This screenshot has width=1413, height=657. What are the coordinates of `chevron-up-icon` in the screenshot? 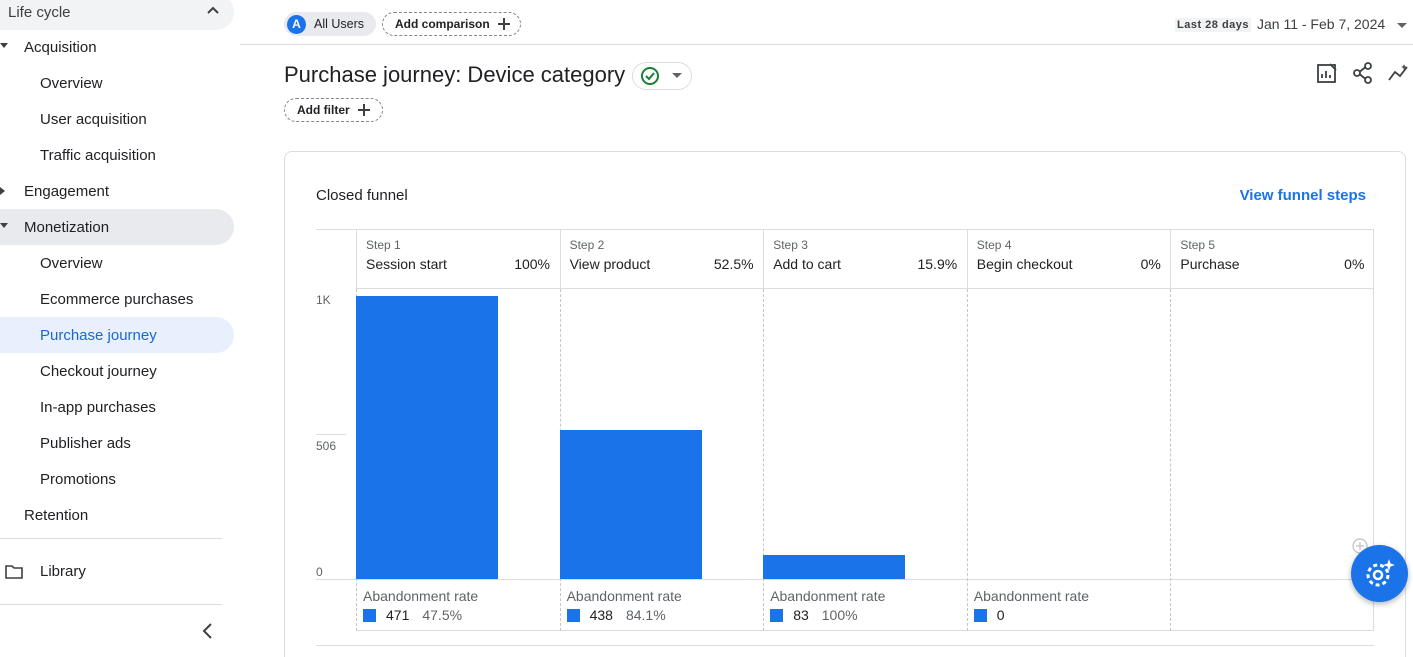 It's located at (213, 10).